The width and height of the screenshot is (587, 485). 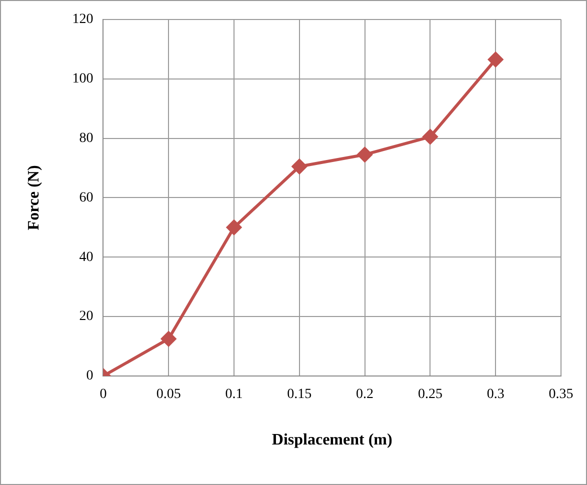 What do you see at coordinates (365, 394) in the screenshot?
I see `x-tick-label: 0.2` at bounding box center [365, 394].